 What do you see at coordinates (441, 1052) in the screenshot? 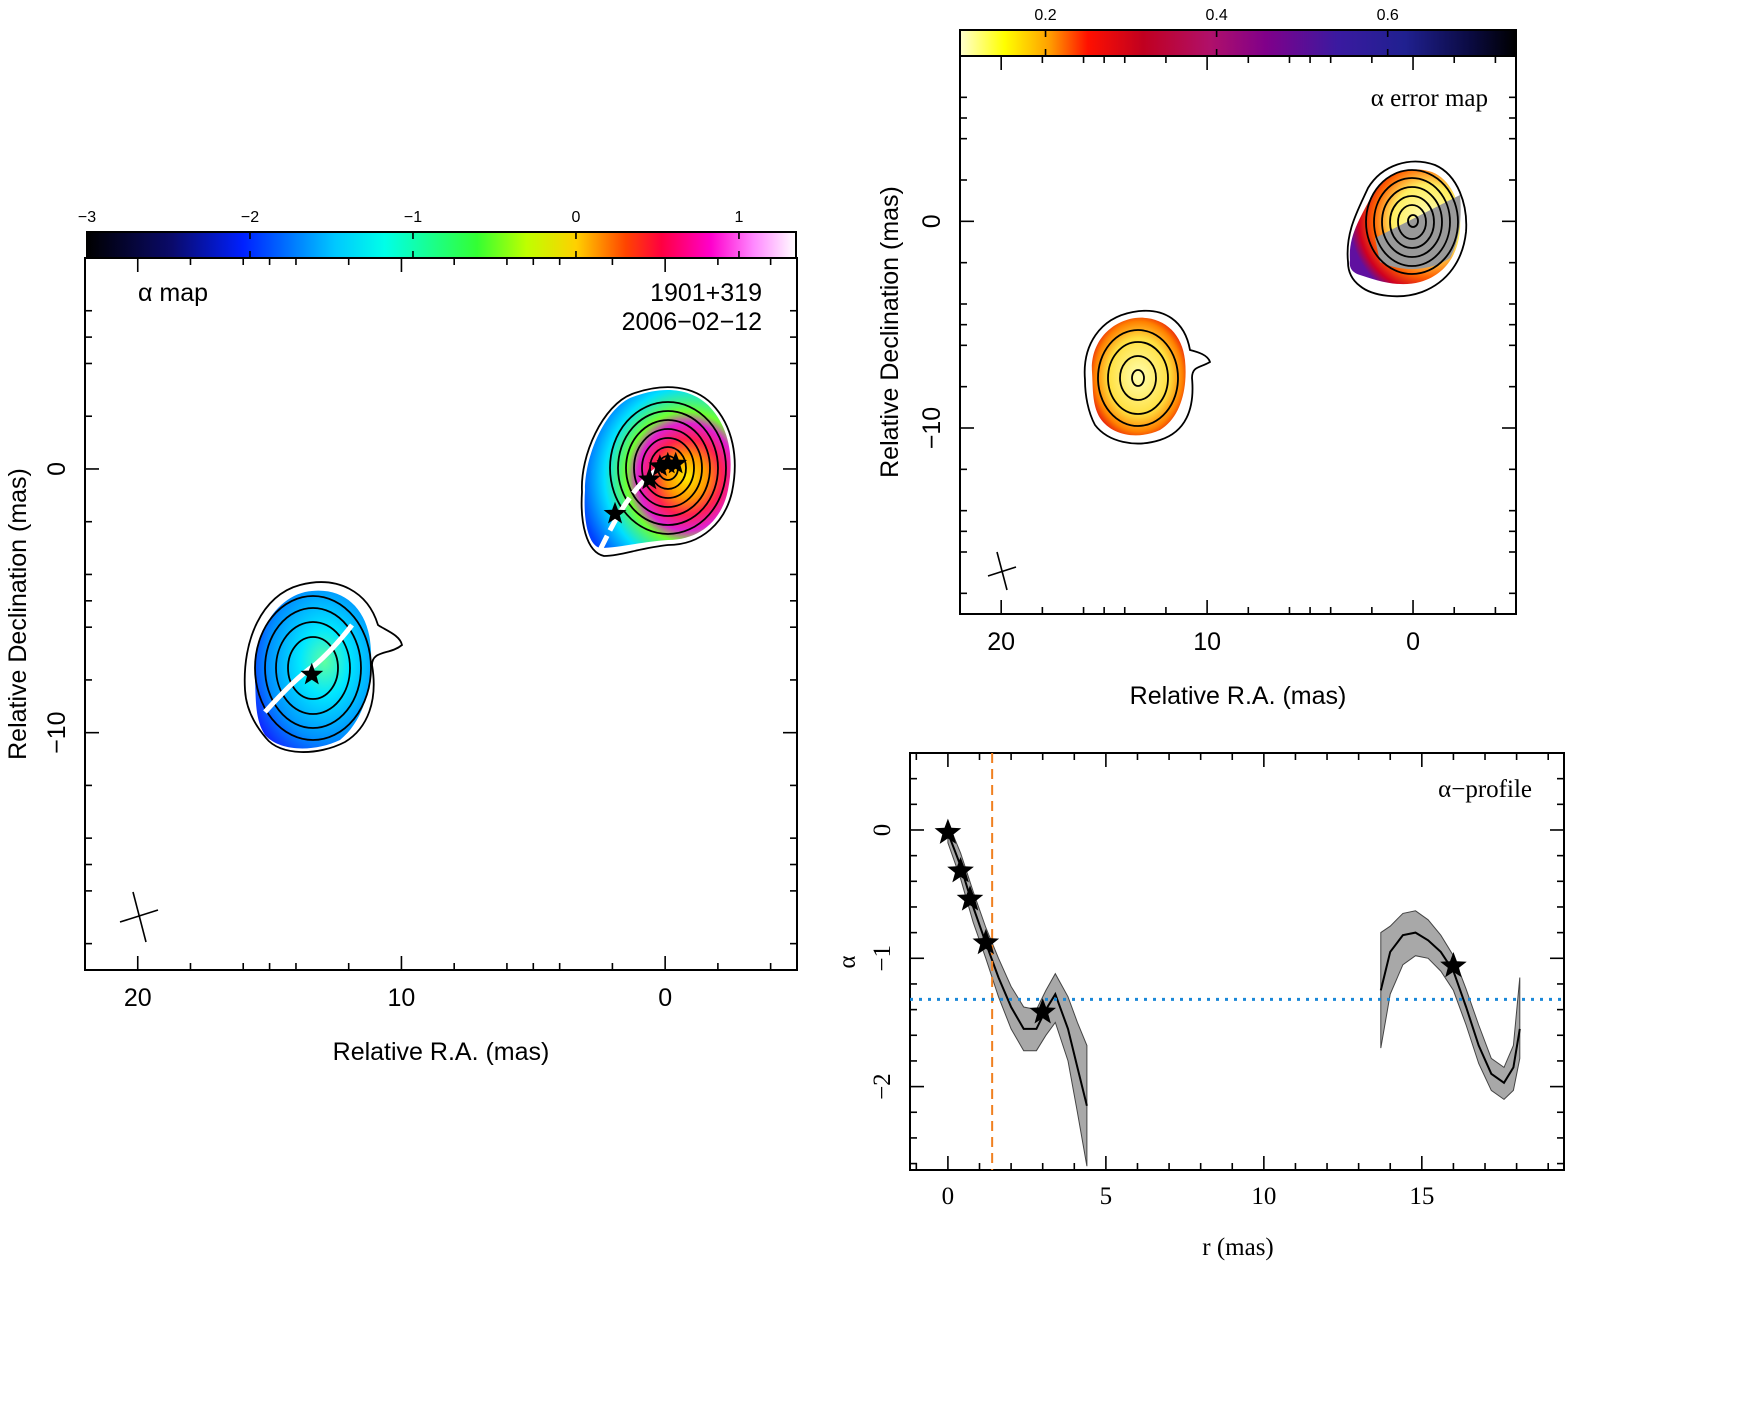
I see `alpha-map-xlabel: Relative R.A. (mas)` at bounding box center [441, 1052].